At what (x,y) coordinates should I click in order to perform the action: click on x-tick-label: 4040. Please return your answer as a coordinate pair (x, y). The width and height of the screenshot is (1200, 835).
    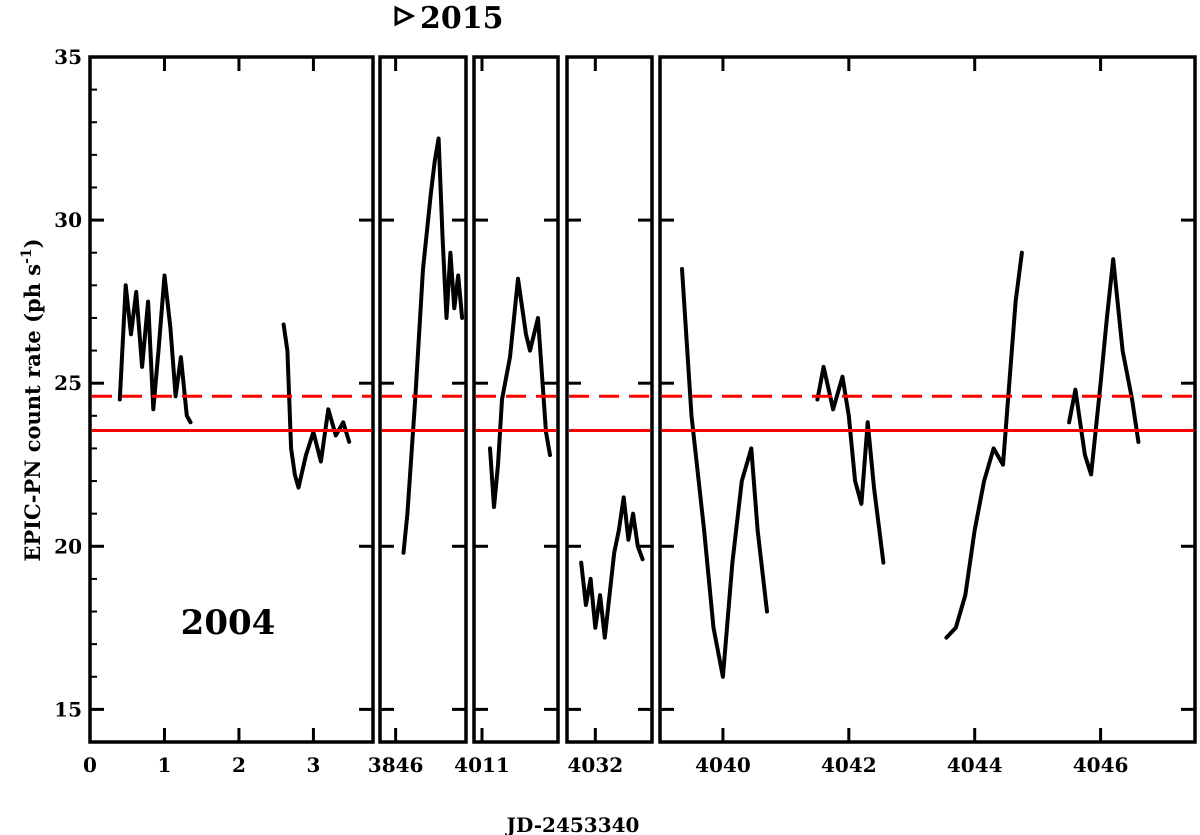
    Looking at the image, I should click on (723, 765).